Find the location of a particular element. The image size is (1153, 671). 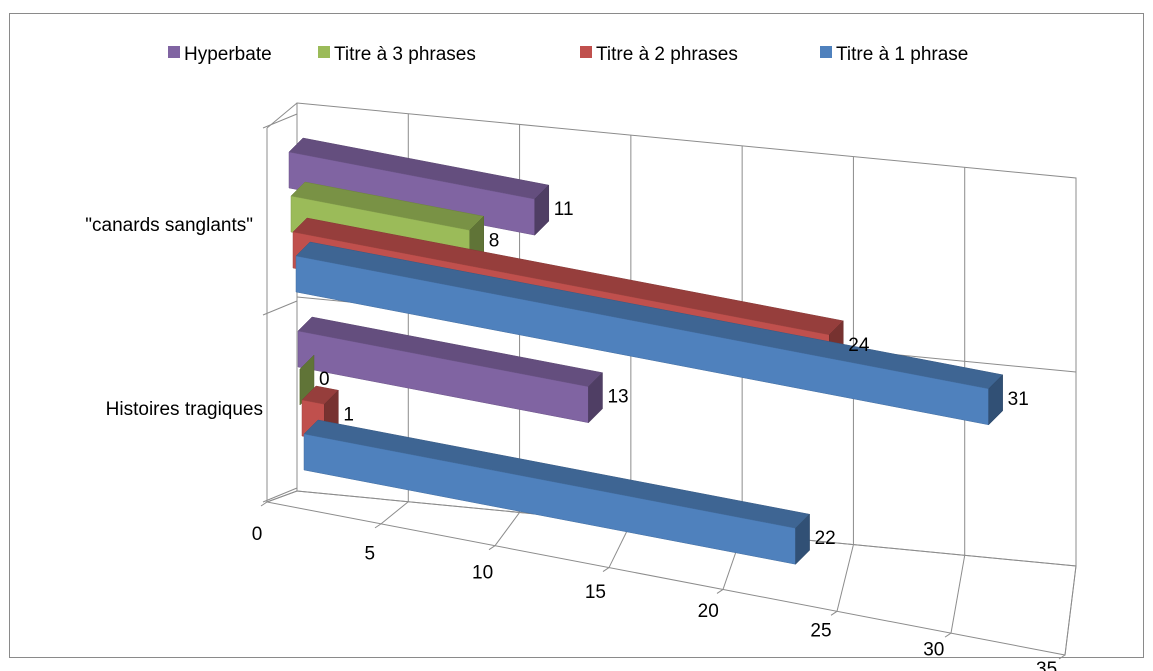

x-tick-label: 25 is located at coordinates (820, 630).